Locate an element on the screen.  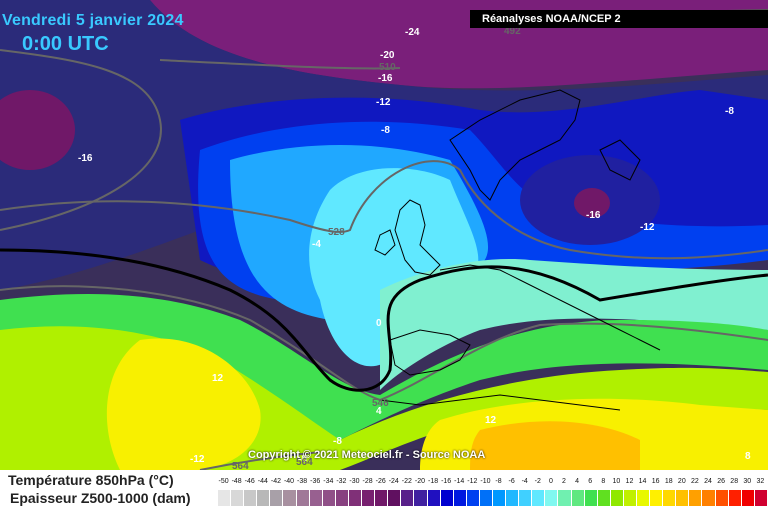
scale-label: -4 is located at coordinates (524, 481).